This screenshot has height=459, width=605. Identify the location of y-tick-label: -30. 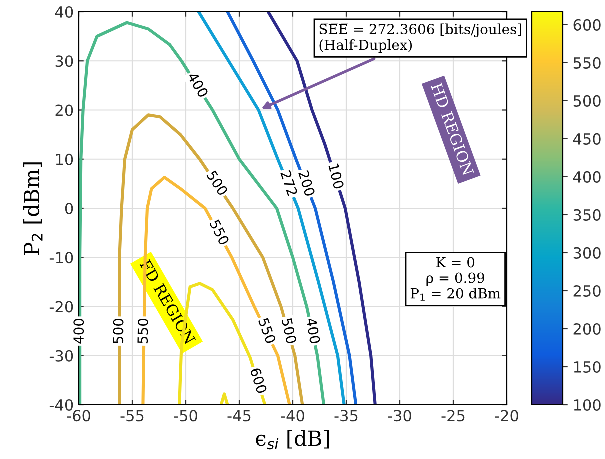
(62, 356).